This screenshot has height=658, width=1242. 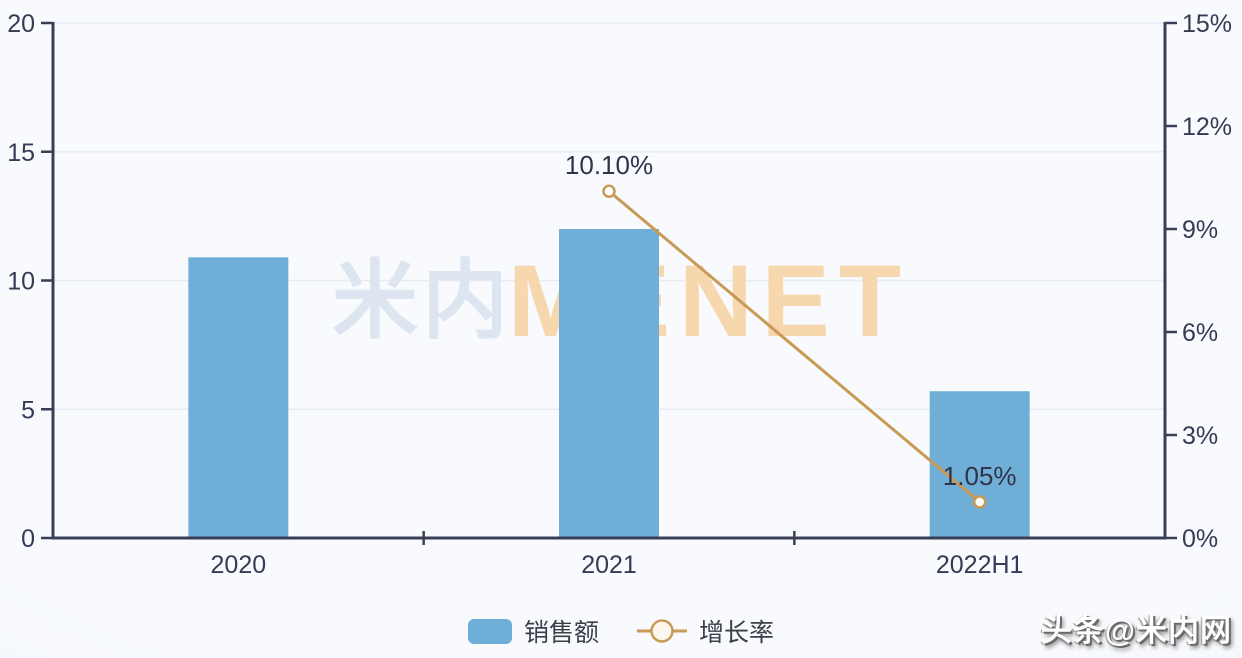 What do you see at coordinates (1207, 127) in the screenshot?
I see `y-axis-right-tick-label: 12%` at bounding box center [1207, 127].